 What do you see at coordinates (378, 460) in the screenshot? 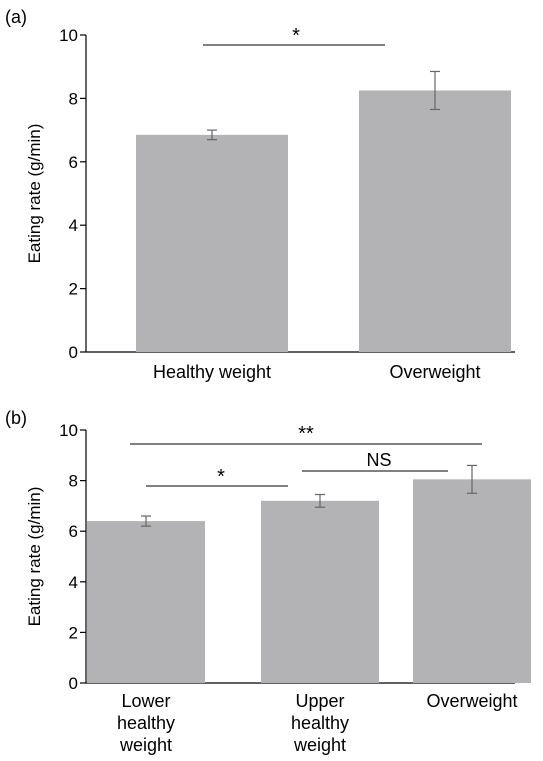
I see `significance-label: NS` at bounding box center [378, 460].